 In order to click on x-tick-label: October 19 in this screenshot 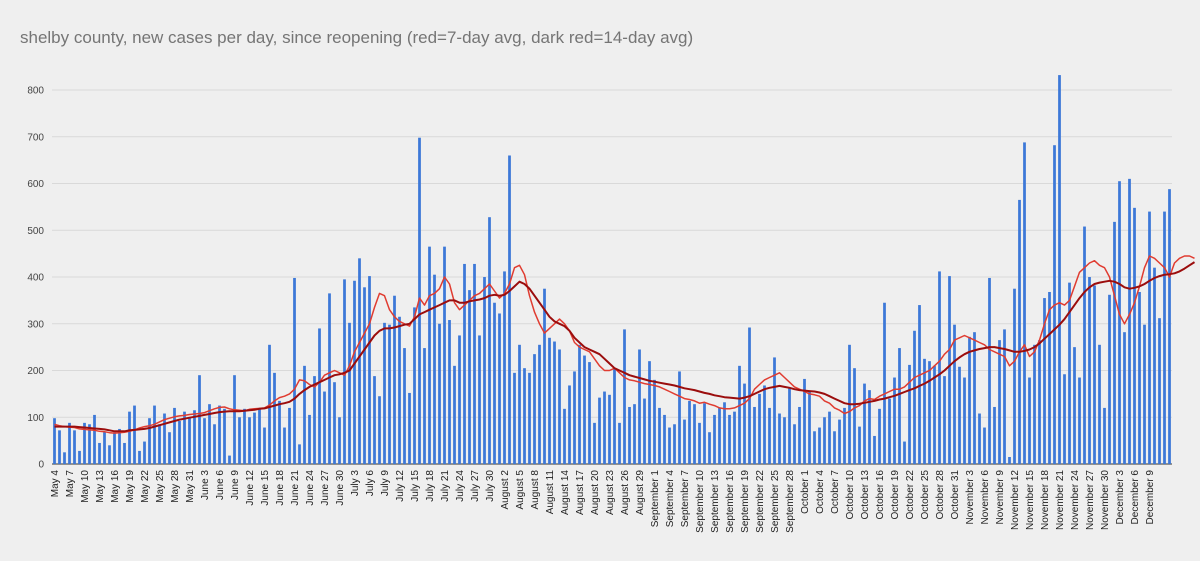, I will do `click(895, 495)`.